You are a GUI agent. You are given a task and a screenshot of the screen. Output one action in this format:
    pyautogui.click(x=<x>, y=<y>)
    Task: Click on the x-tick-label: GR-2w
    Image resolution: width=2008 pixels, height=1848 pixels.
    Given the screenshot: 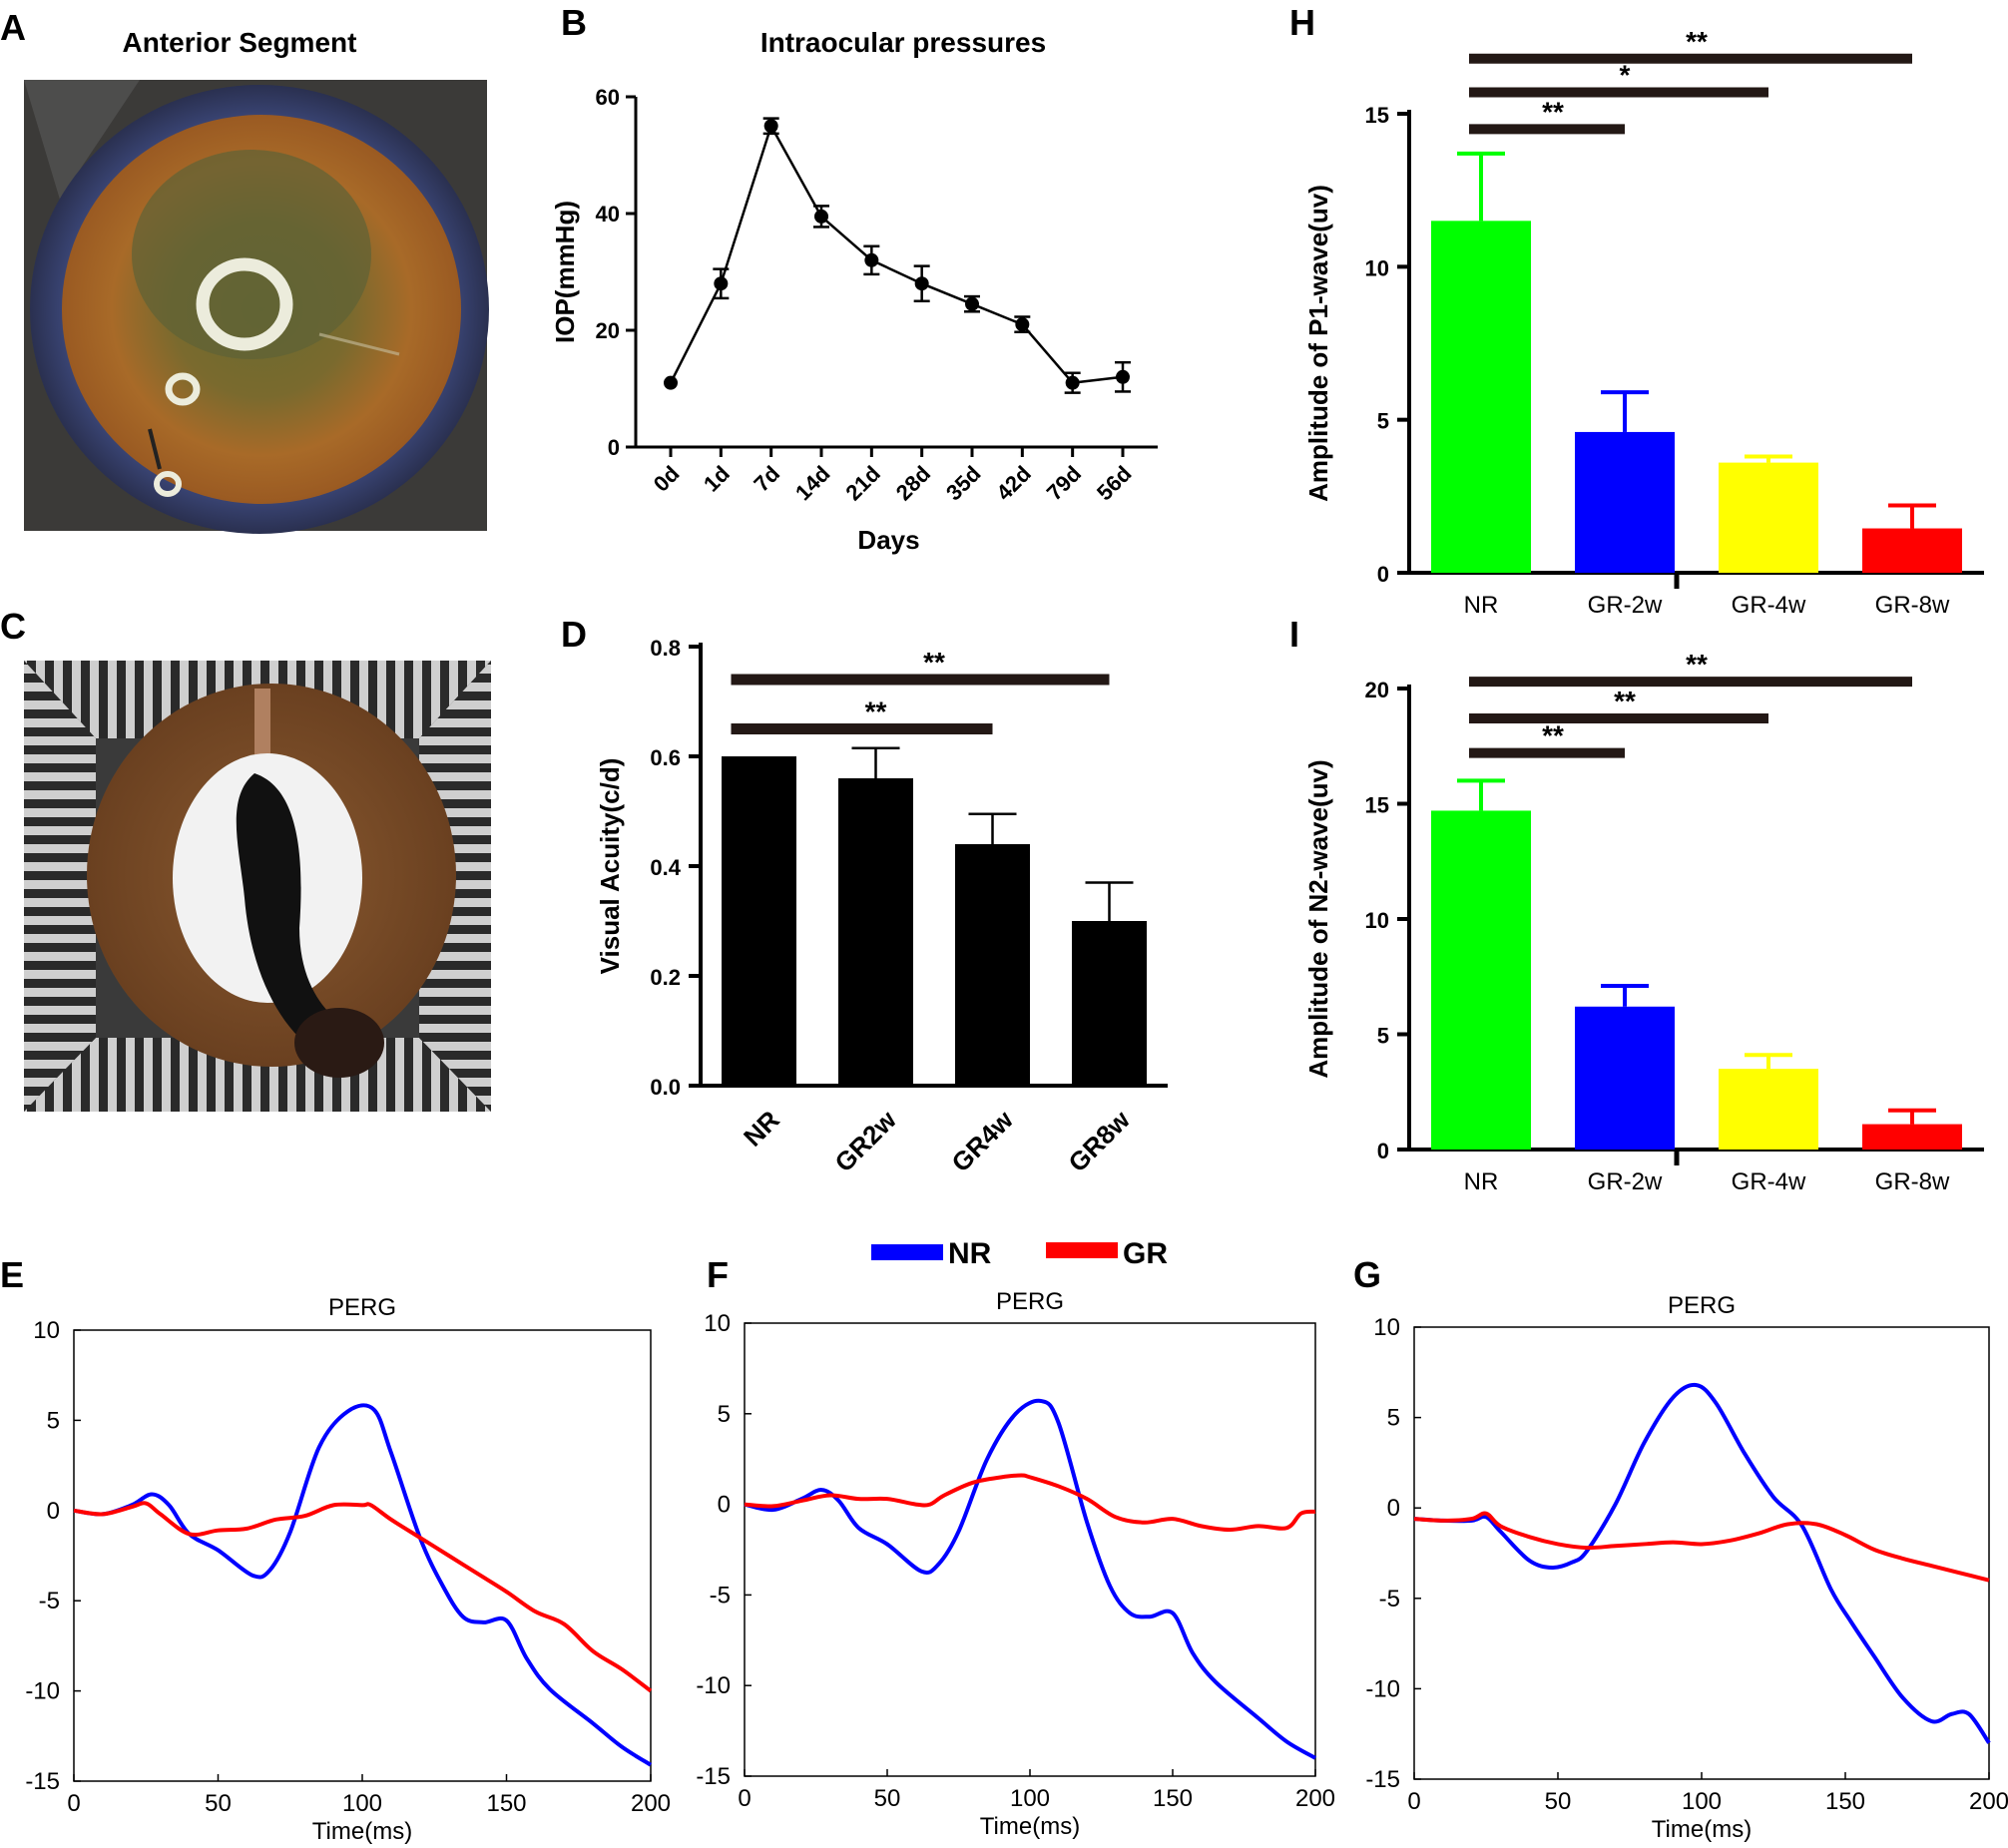 What is the action you would take?
    pyautogui.click(x=1625, y=1181)
    